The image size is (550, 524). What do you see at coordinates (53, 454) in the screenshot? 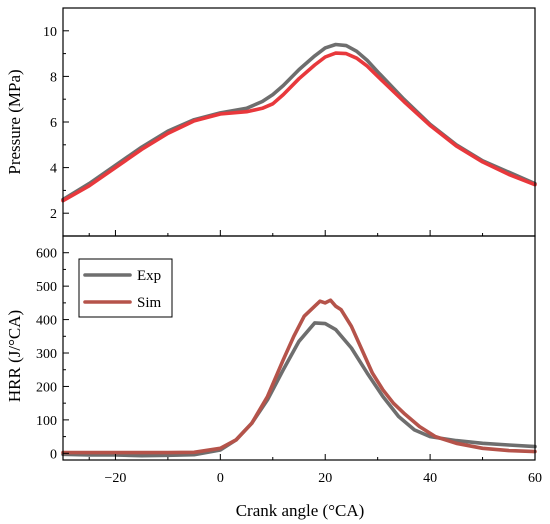
I see `hrr-ytick-label: 0` at bounding box center [53, 454].